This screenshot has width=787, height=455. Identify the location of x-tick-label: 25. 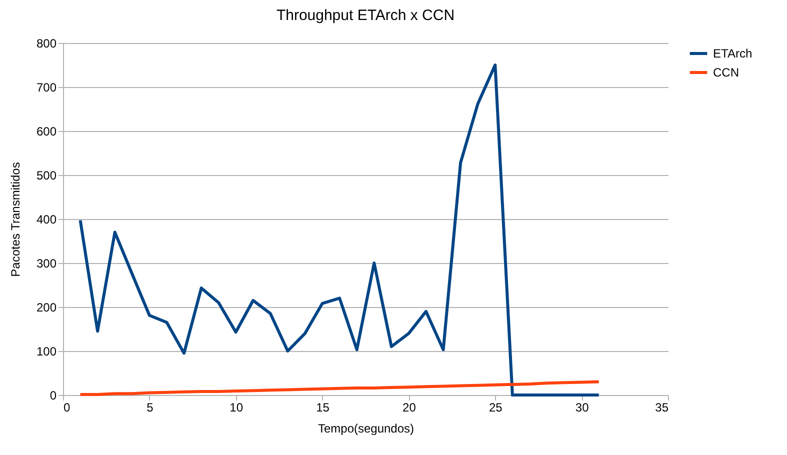
(495, 407).